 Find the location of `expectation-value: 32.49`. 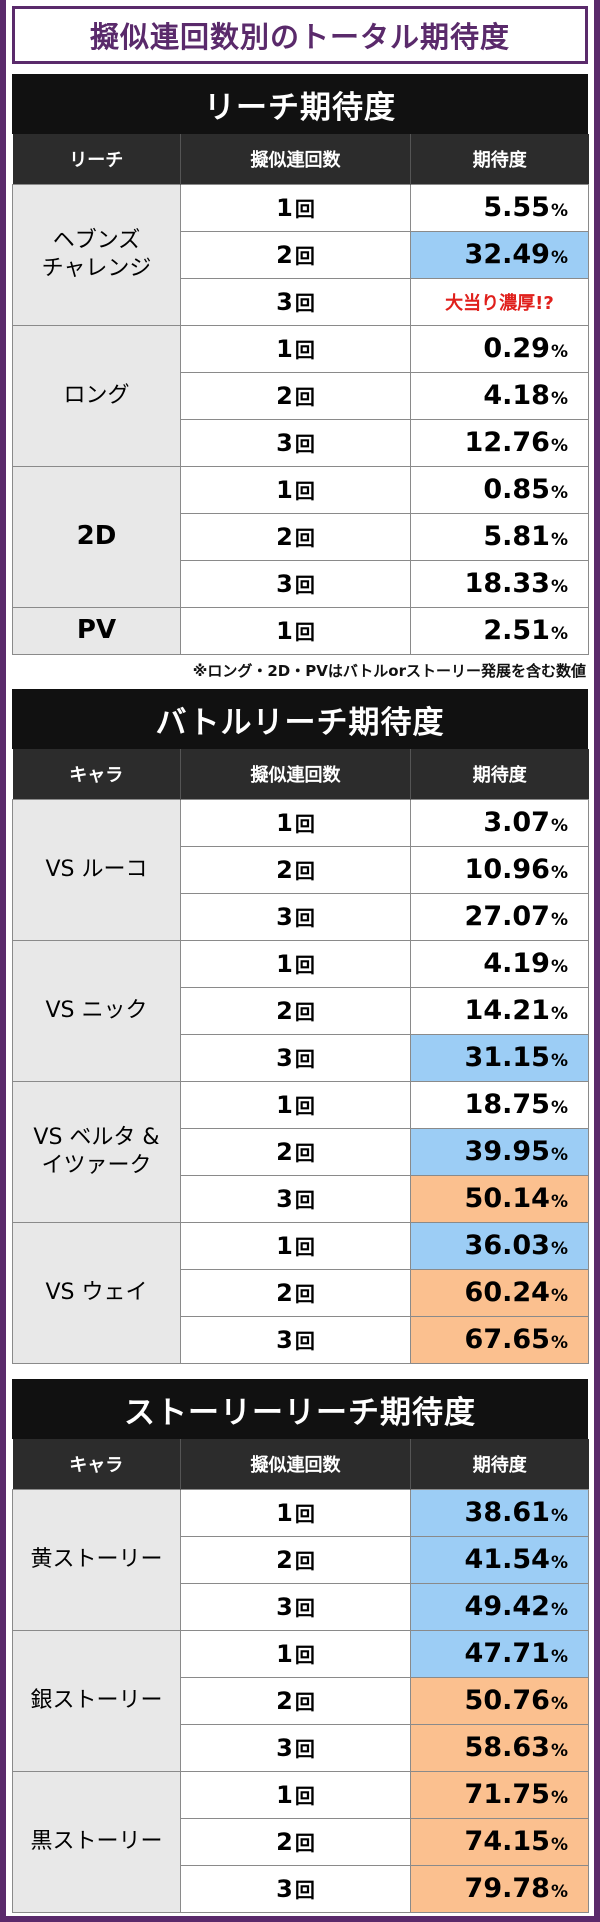

expectation-value: 32.49 is located at coordinates (507, 254).